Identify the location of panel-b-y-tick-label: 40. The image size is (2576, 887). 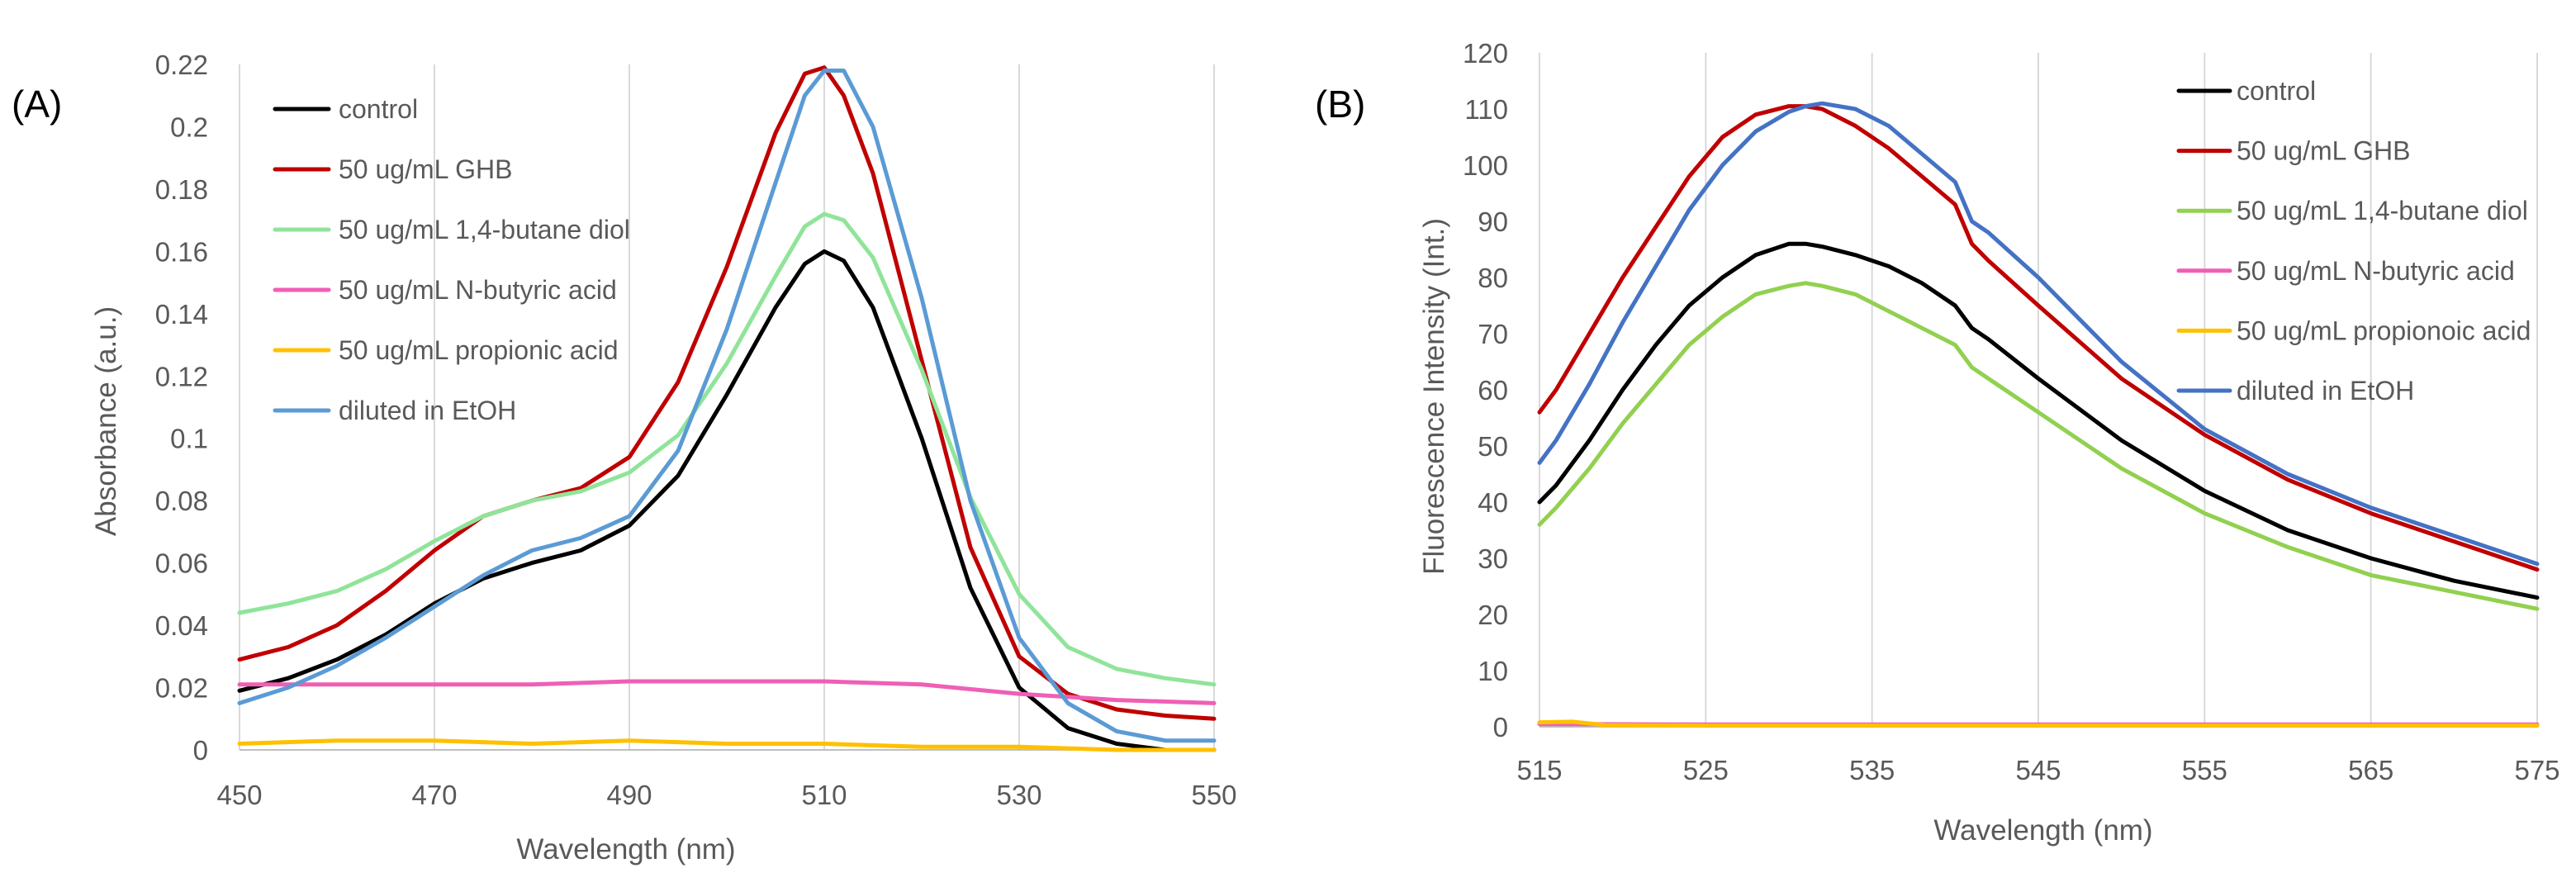
(1493, 502).